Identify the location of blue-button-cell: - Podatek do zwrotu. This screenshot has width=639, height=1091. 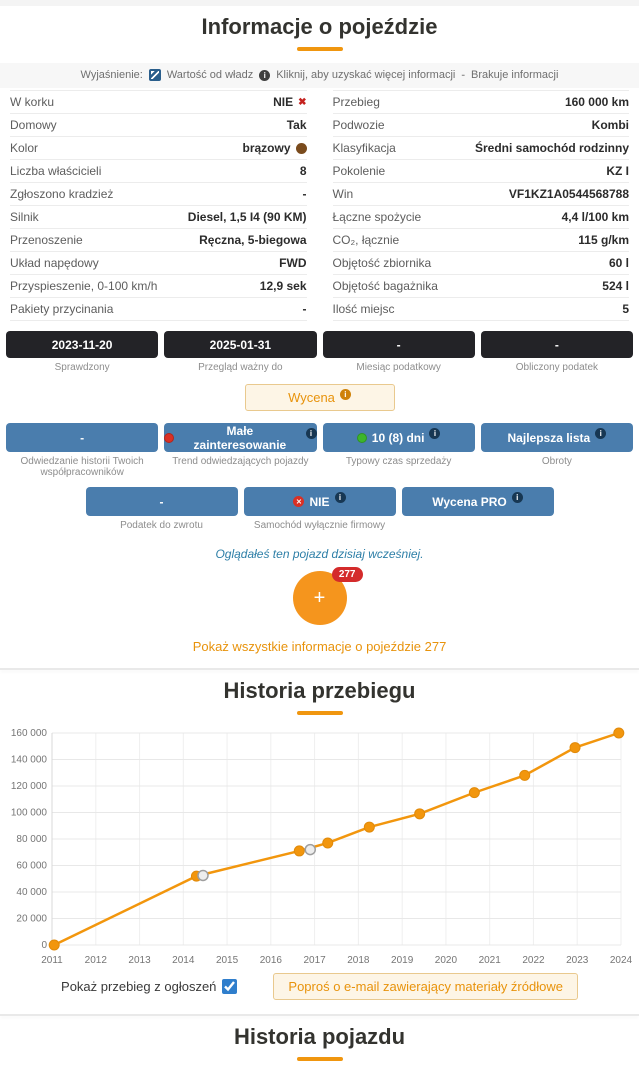
(161, 509).